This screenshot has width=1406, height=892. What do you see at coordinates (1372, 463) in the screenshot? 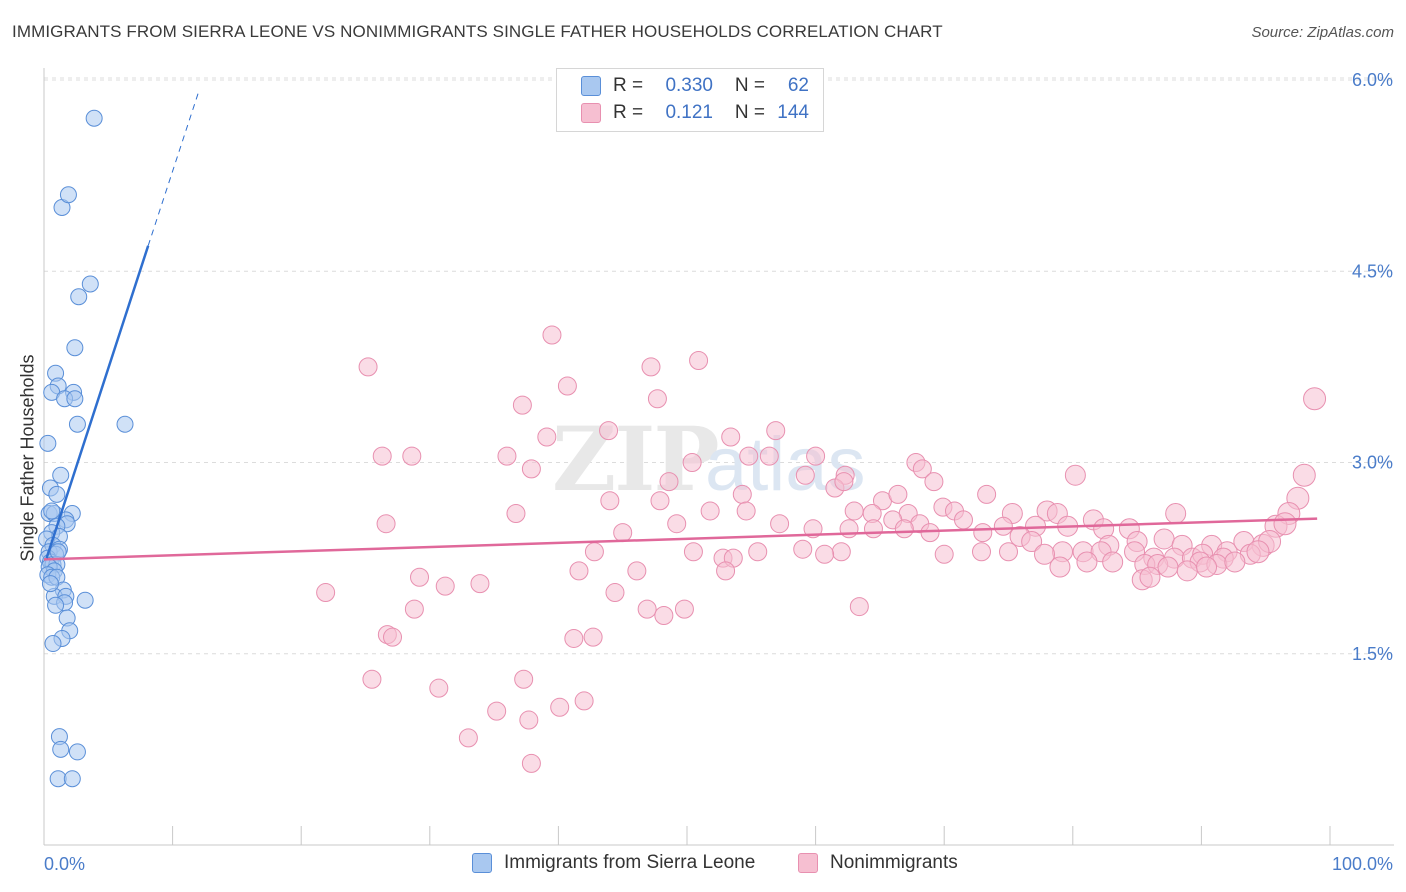
I see `y-tick-label: 3.0%` at bounding box center [1372, 463].